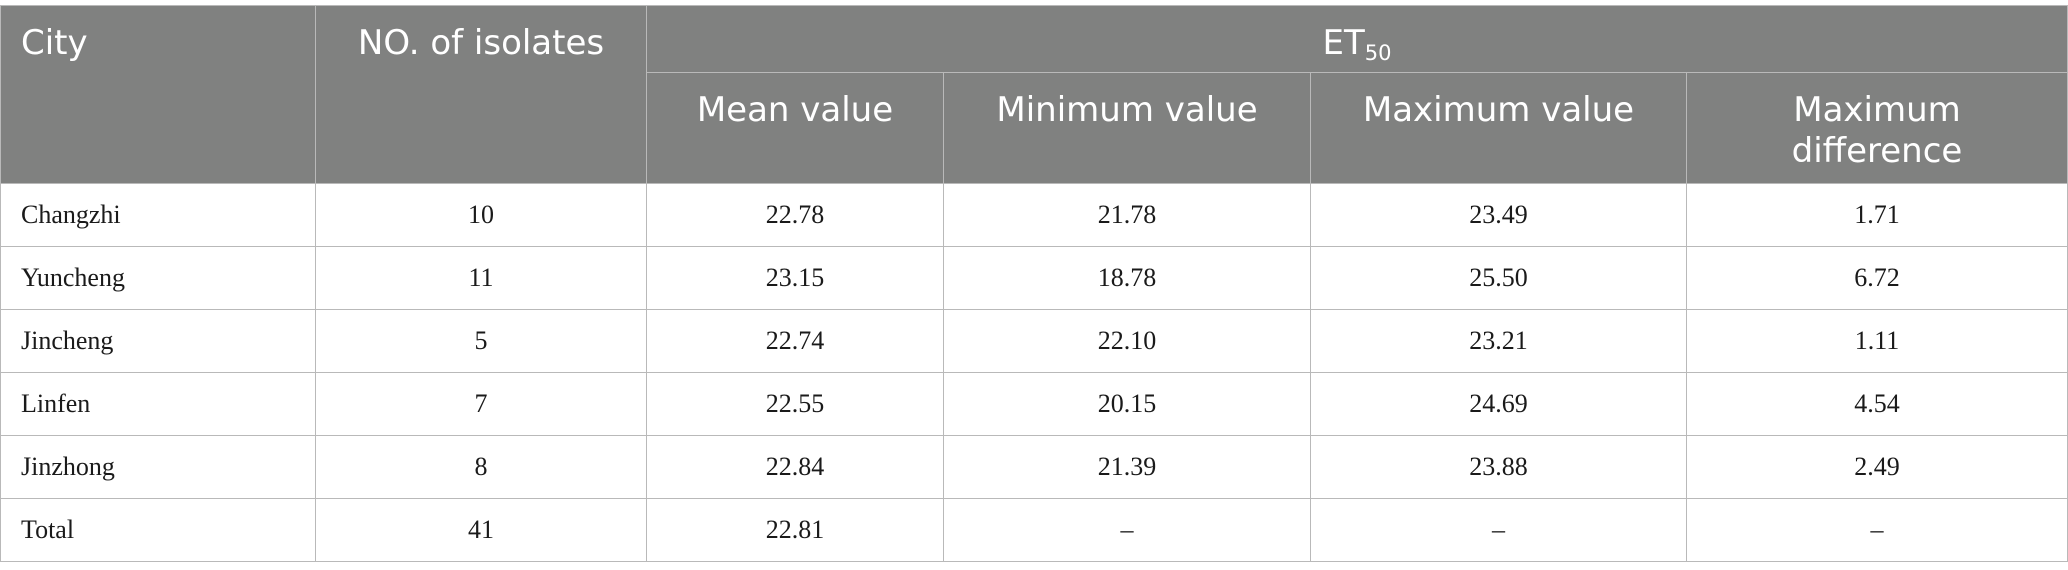 This screenshot has width=2068, height=570. What do you see at coordinates (795, 341) in the screenshot?
I see `cell-mean: 22.74` at bounding box center [795, 341].